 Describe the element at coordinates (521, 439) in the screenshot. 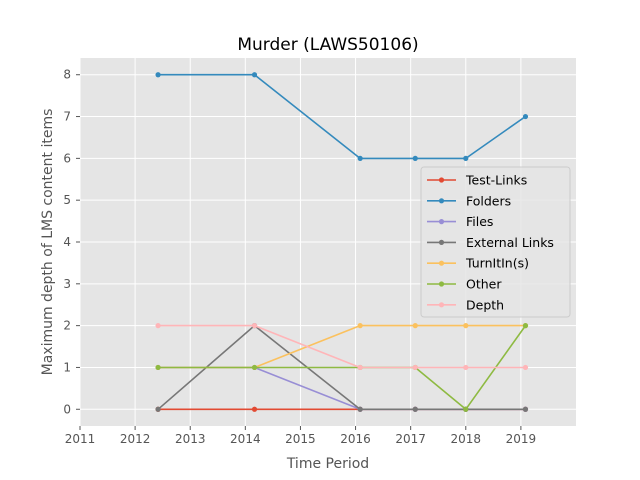

I see `x-tick-label: 2019` at that location.